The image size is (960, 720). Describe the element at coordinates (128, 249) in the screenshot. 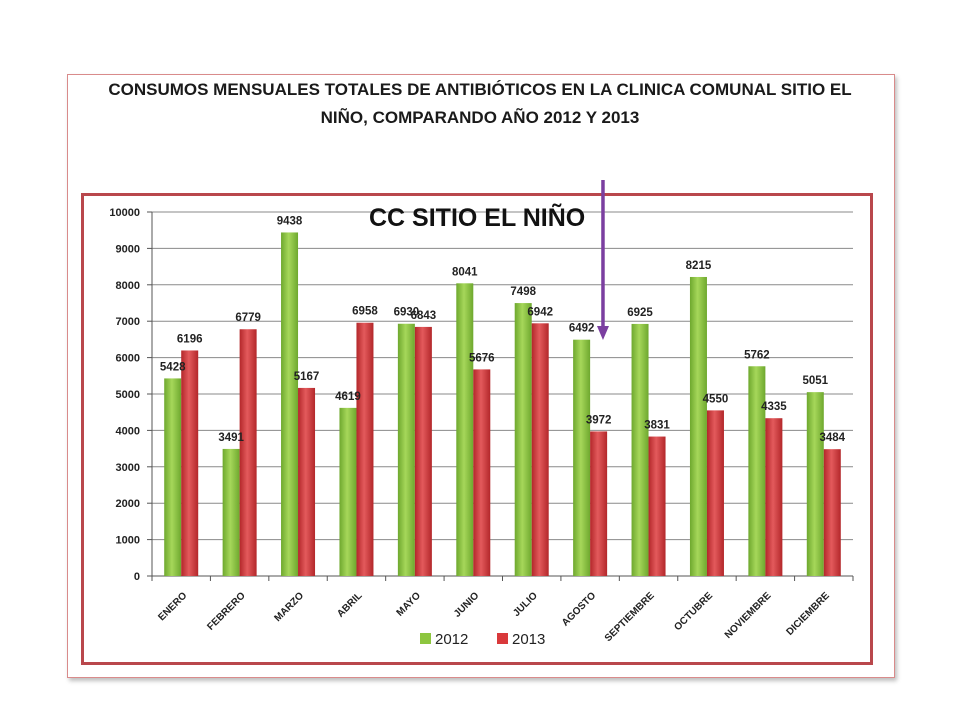

I see `y-tick-label: 9000` at that location.